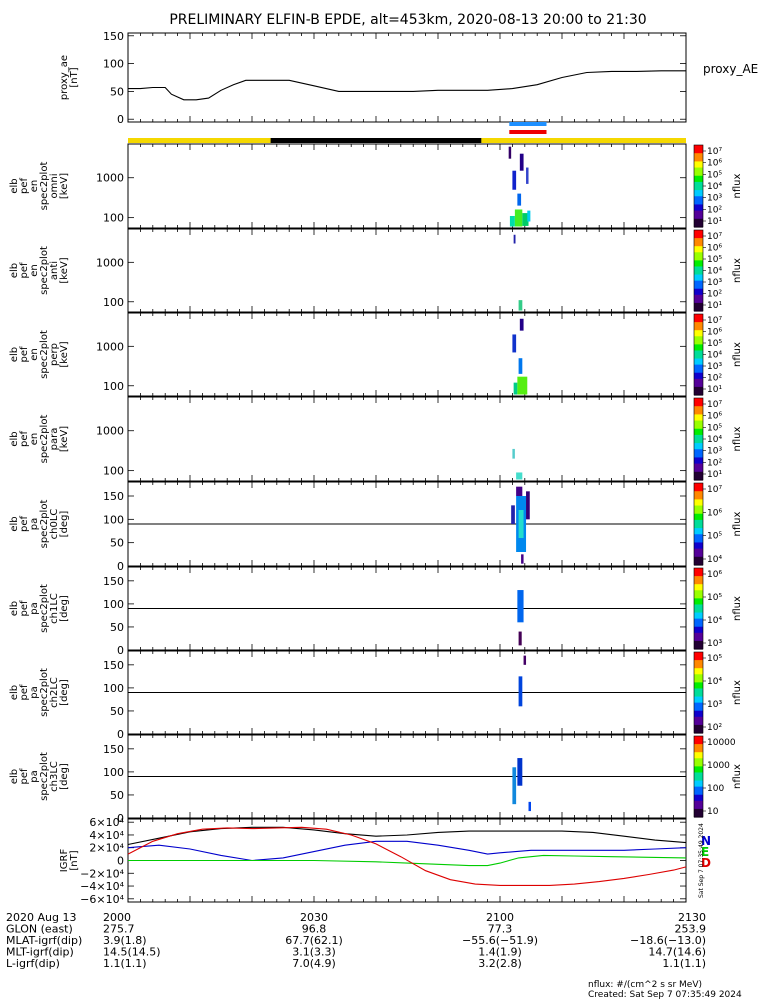 This screenshot has height=1000, width=775. I want to click on colorbar-tick-label: 10⁵, so click(714, 175).